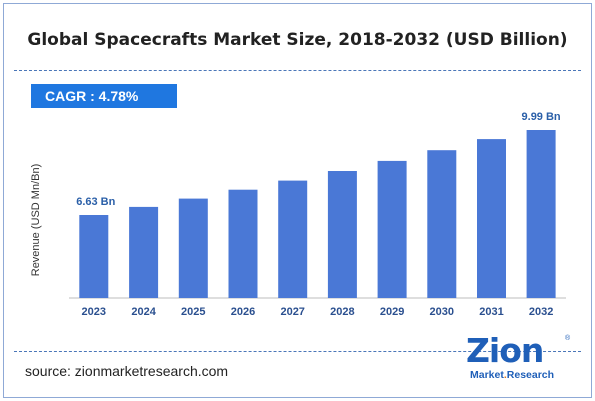  Describe the element at coordinates (505, 350) in the screenshot. I see `logo-wordmark: Zion` at that location.